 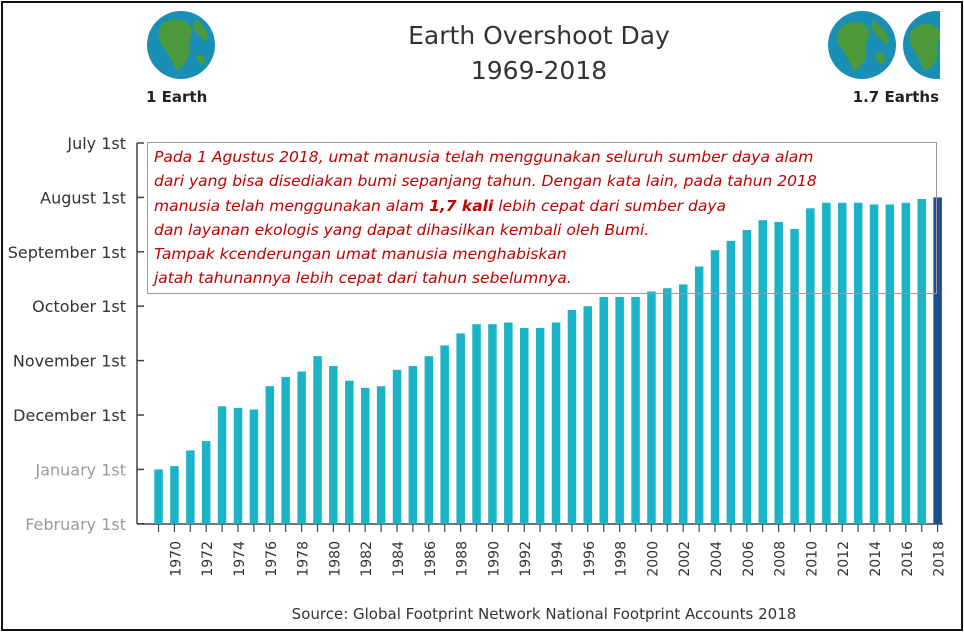 What do you see at coordinates (494, 559) in the screenshot?
I see `x-tick-label: 1990` at bounding box center [494, 559].